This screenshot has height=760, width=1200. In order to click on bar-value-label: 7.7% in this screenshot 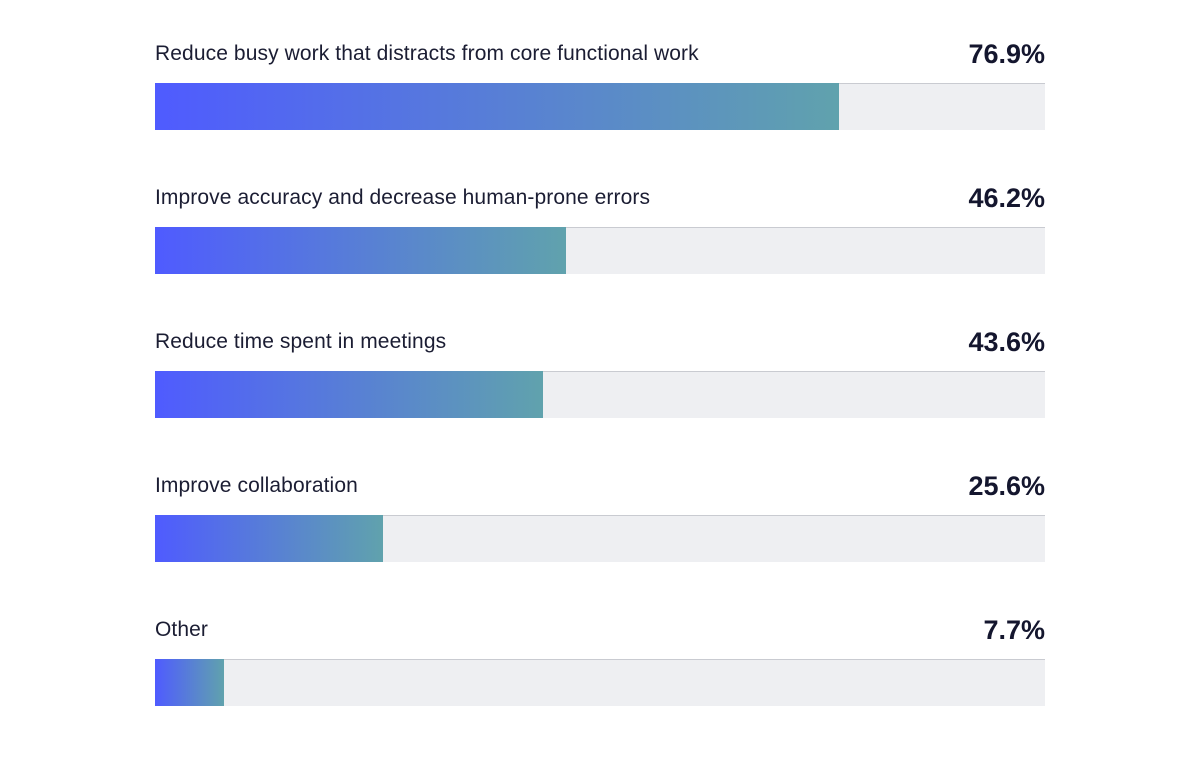, I will do `click(1014, 630)`.